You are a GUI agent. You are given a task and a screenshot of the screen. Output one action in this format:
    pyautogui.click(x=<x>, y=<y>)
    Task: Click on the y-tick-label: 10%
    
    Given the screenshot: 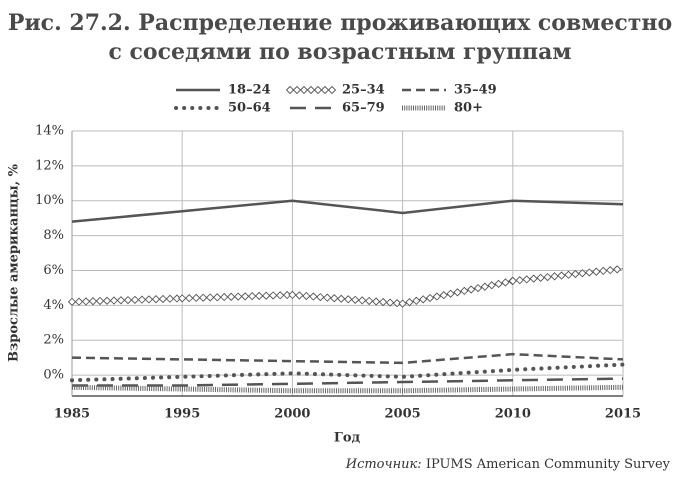 What is the action you would take?
    pyautogui.click(x=49, y=200)
    